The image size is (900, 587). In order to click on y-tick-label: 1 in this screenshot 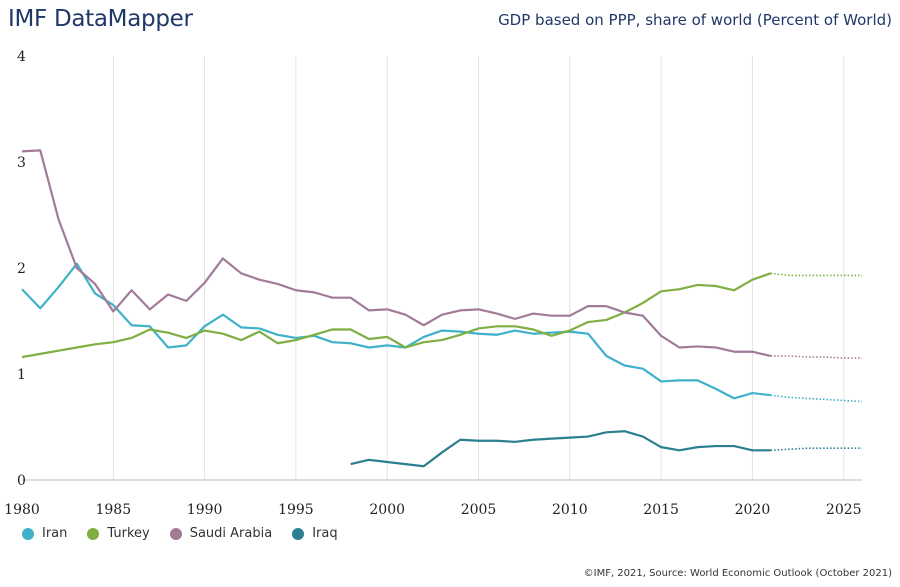, I will do `click(21, 375)`.